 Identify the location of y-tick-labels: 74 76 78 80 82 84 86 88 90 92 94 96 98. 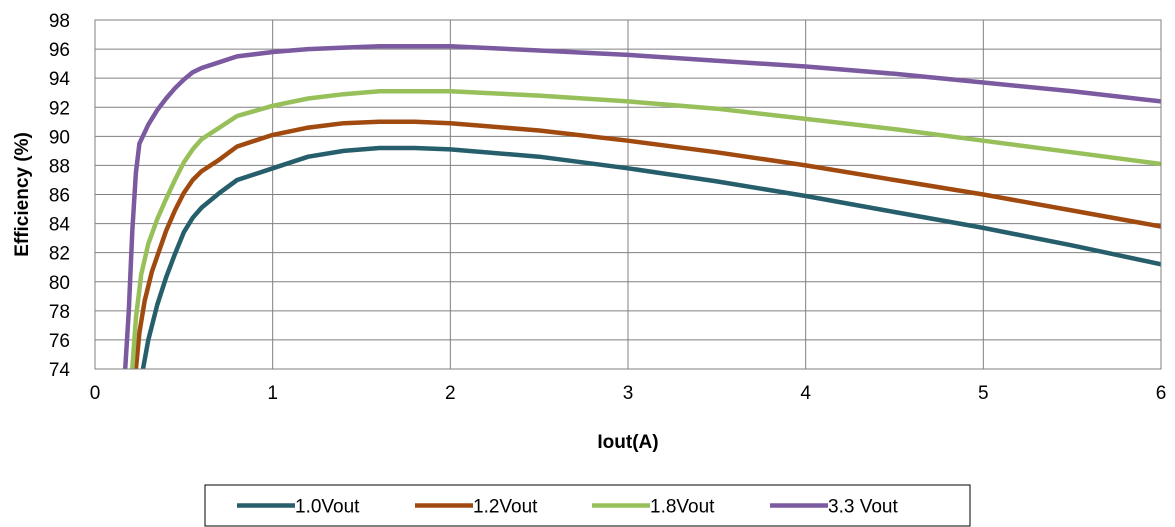
(60, 196).